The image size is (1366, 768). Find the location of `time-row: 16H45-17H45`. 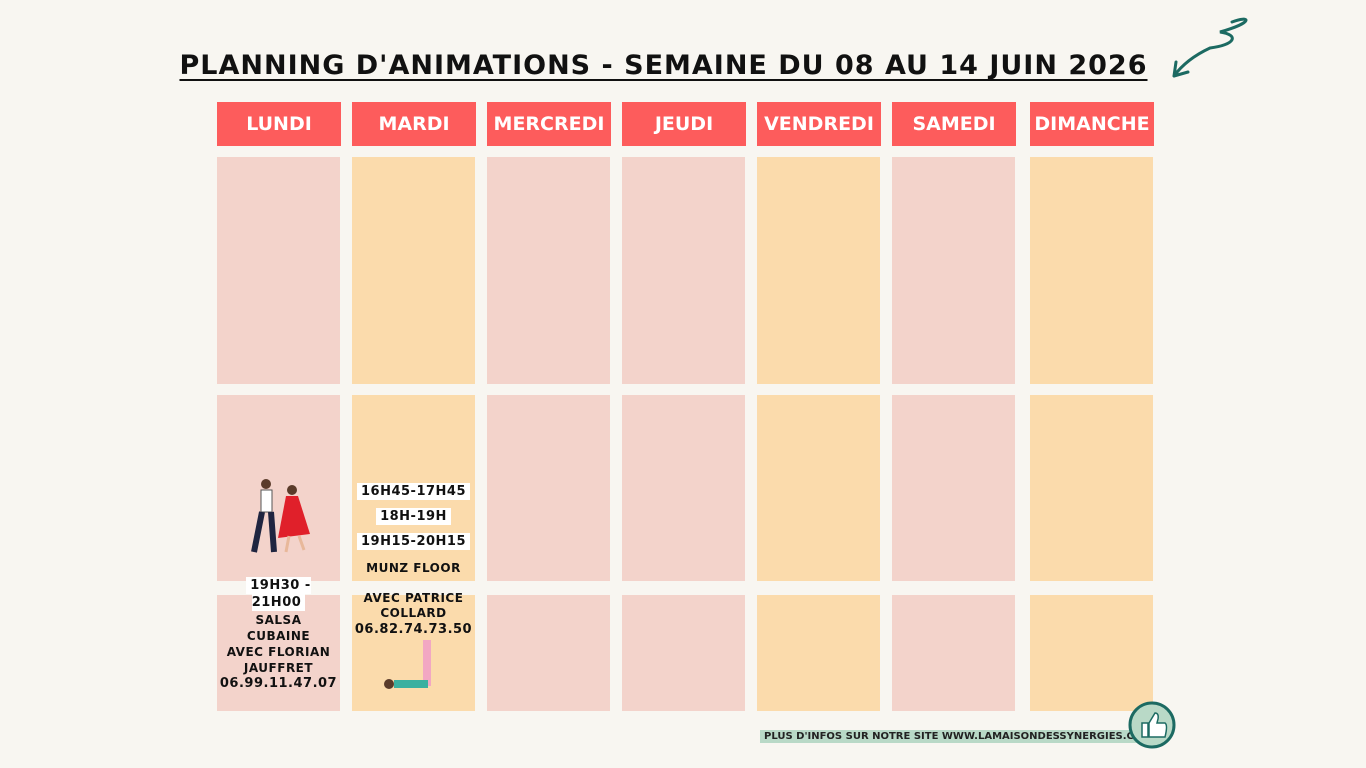

time-row: 16H45-17H45 is located at coordinates (413, 491).